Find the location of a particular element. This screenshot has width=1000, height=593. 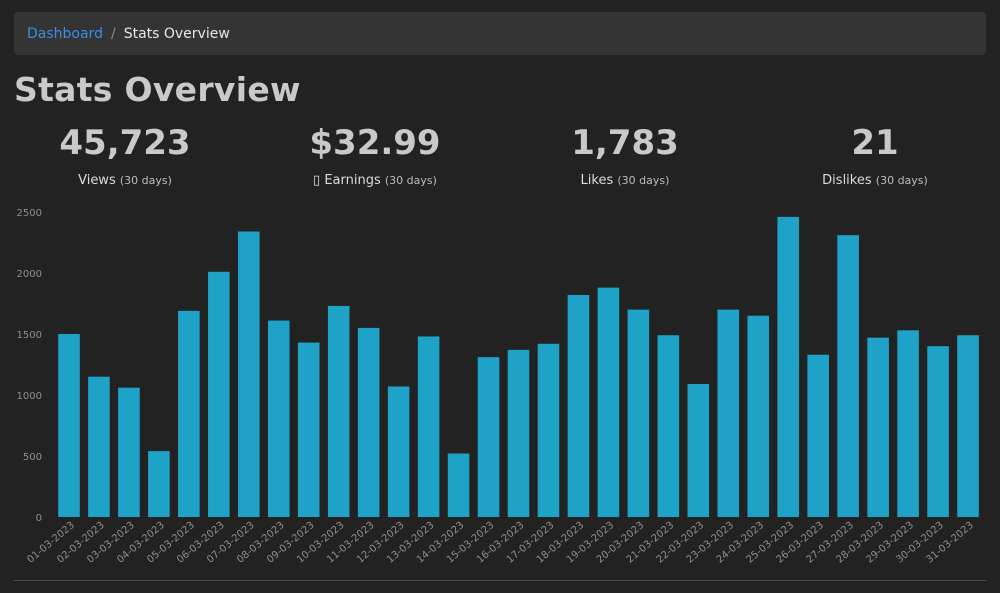

y-tick-label: 1000 is located at coordinates (29, 396).